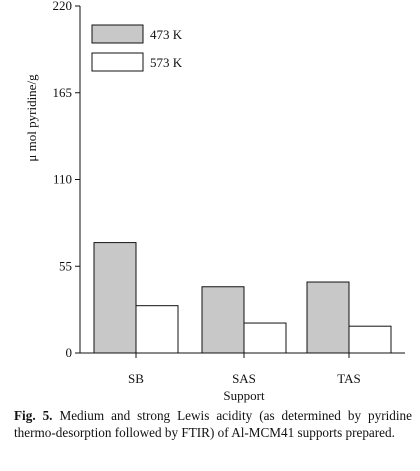  I want to click on y-axis: 0 55 110 165 220, so click(67, 180).